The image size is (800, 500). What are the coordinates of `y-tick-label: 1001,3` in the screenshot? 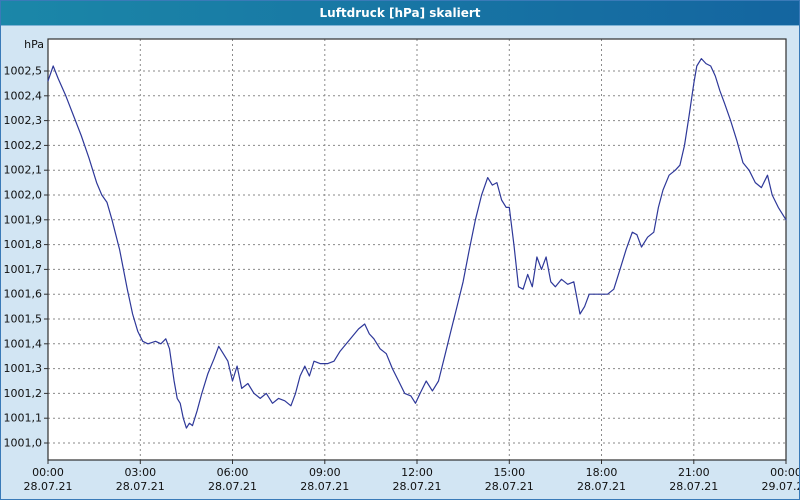 It's located at (23, 368).